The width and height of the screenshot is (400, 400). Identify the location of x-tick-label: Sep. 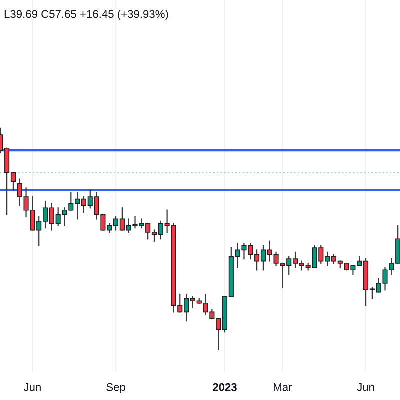
(116, 388).